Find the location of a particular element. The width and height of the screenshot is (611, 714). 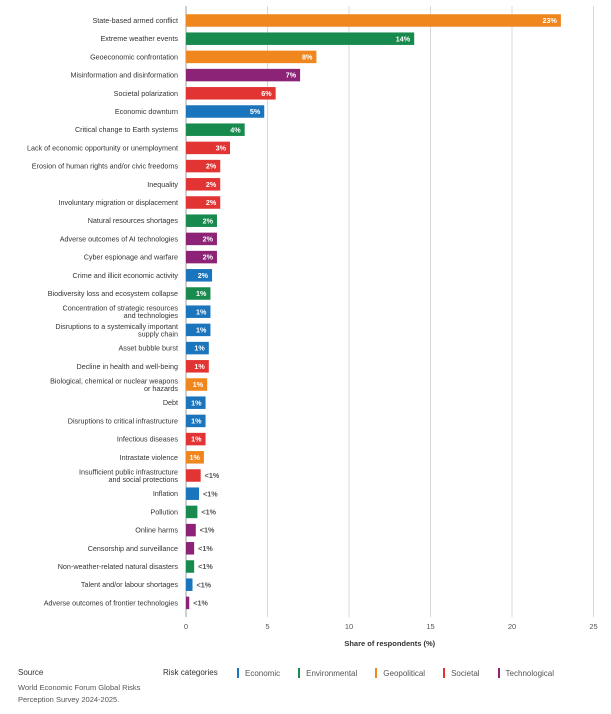

legend-label-technological: Technological is located at coordinates (530, 673).